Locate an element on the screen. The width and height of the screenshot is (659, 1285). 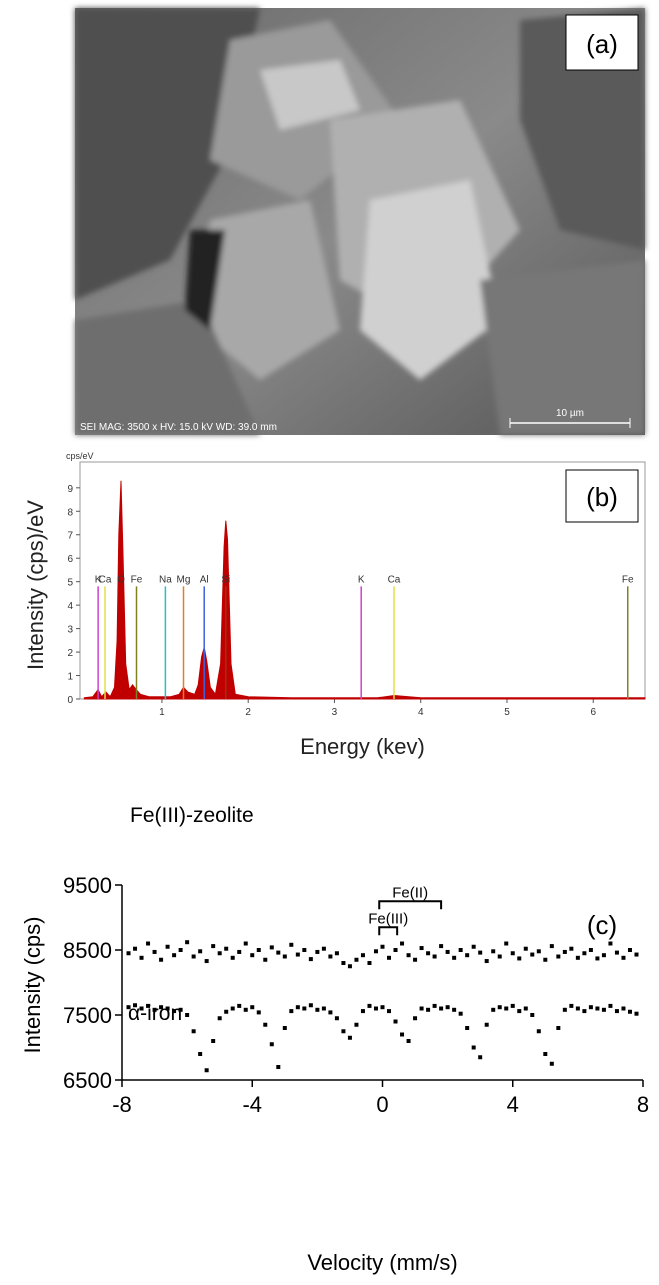
x-tick-label: 6 is located at coordinates (593, 712).